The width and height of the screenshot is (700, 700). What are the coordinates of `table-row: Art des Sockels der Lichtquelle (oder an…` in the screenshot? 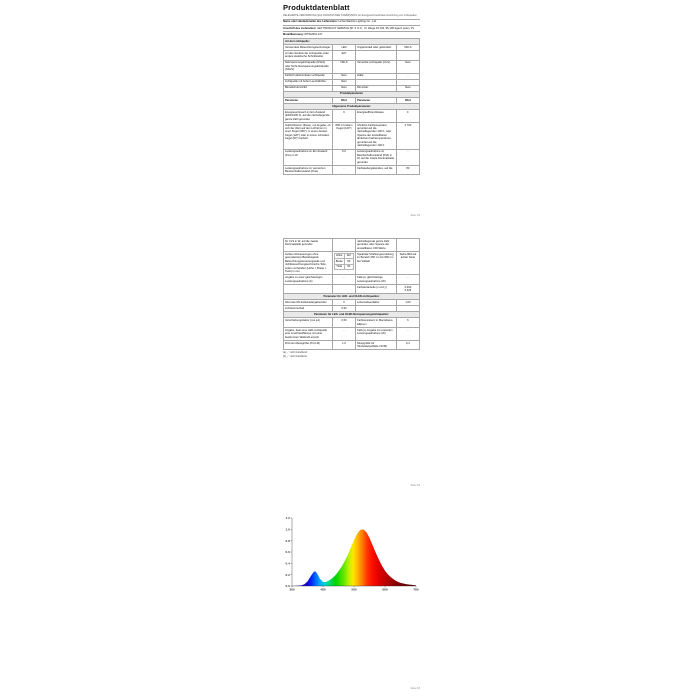 It's located at (352, 55).